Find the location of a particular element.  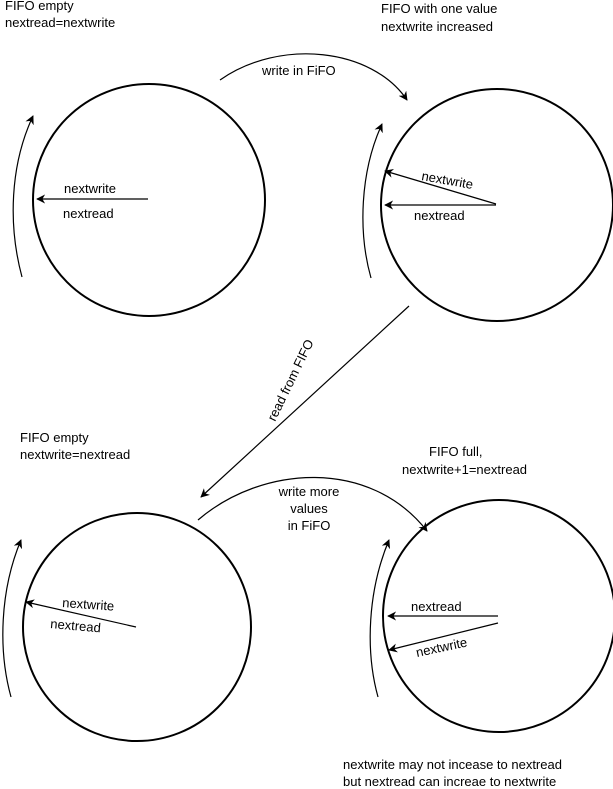

transition-label-line: in FiFO is located at coordinates (309, 525).